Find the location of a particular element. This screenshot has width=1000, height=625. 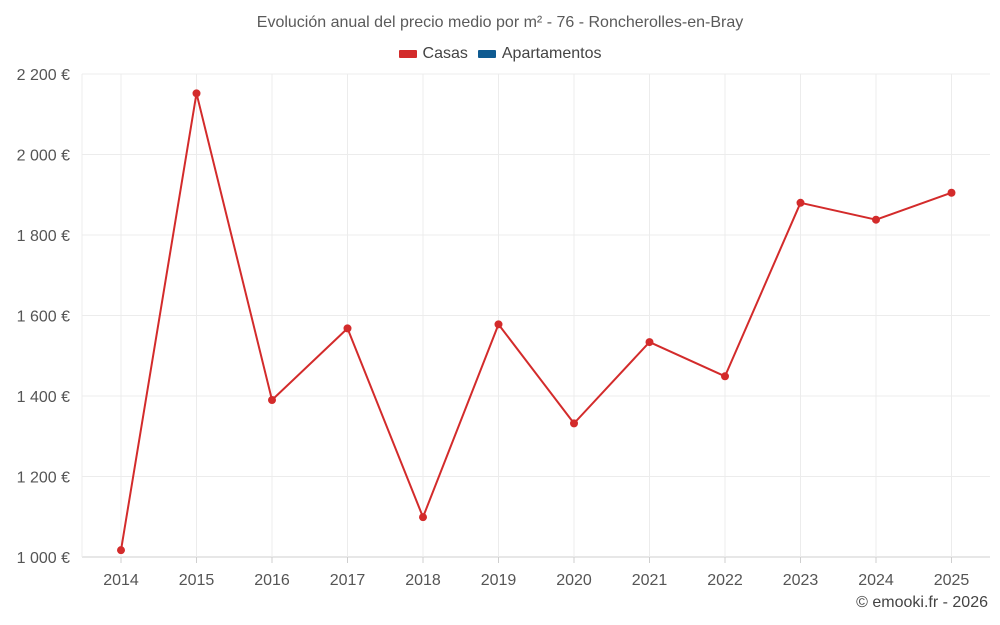

x-tick-label: 2020 is located at coordinates (574, 580).